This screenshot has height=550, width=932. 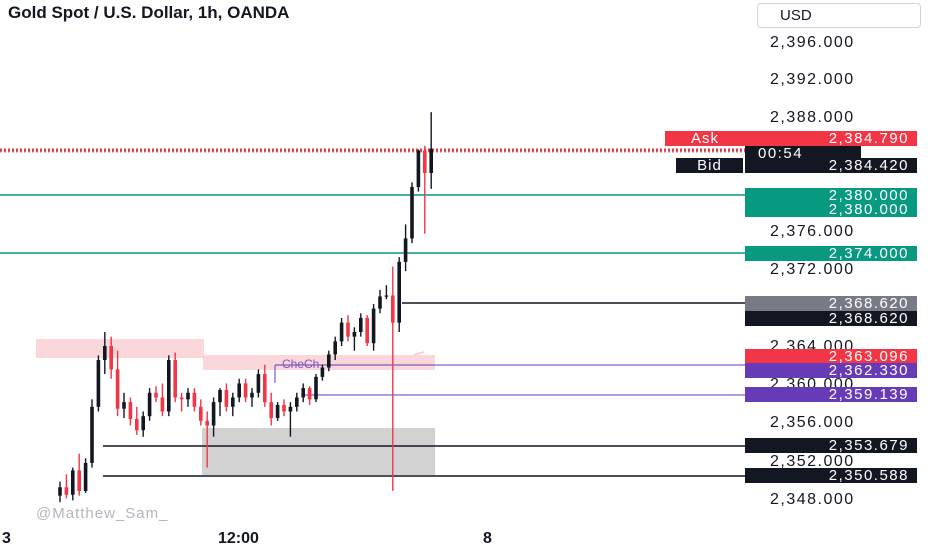 What do you see at coordinates (831, 356) in the screenshot?
I see `level-label-363: 2,363.096` at bounding box center [831, 356].